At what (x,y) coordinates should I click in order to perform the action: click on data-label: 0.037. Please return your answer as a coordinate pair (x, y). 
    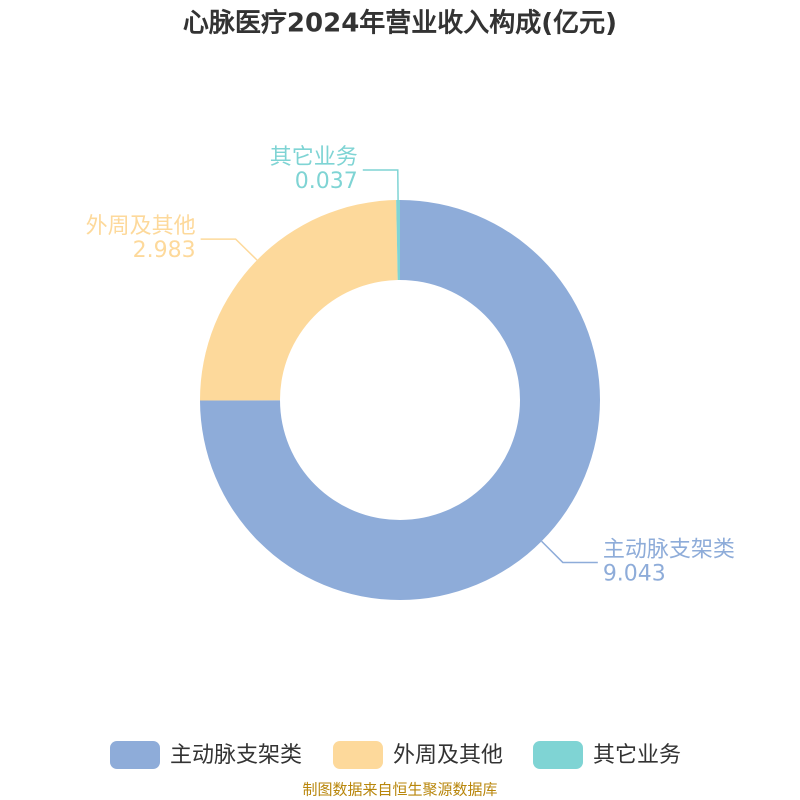
    Looking at the image, I should click on (326, 181).